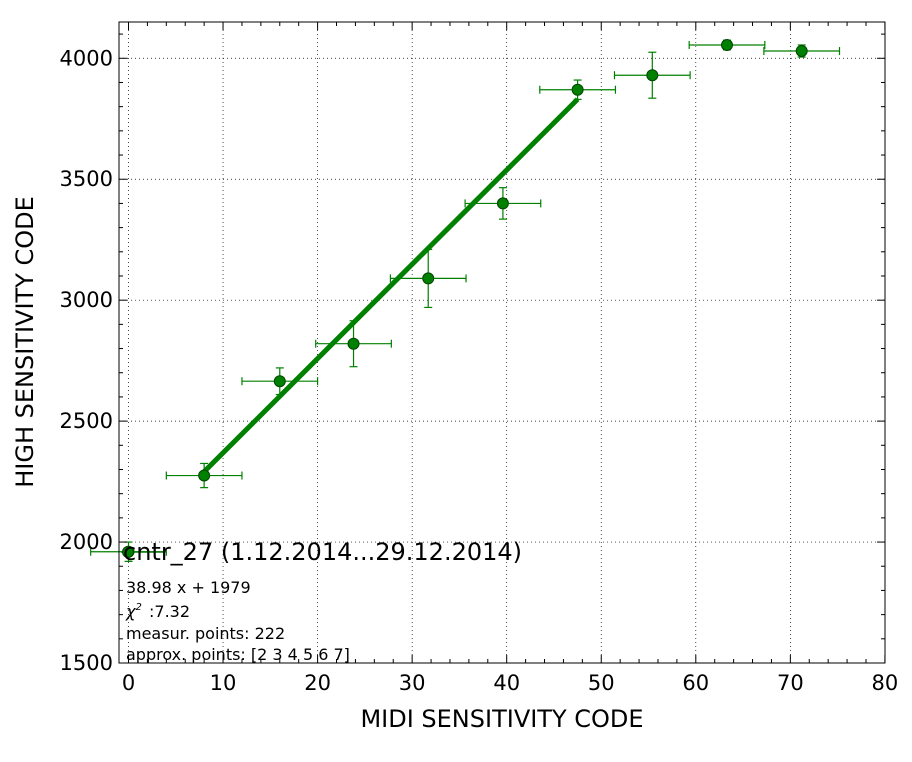  Describe the element at coordinates (128, 552) in the screenshot. I see `legend-marker` at that location.